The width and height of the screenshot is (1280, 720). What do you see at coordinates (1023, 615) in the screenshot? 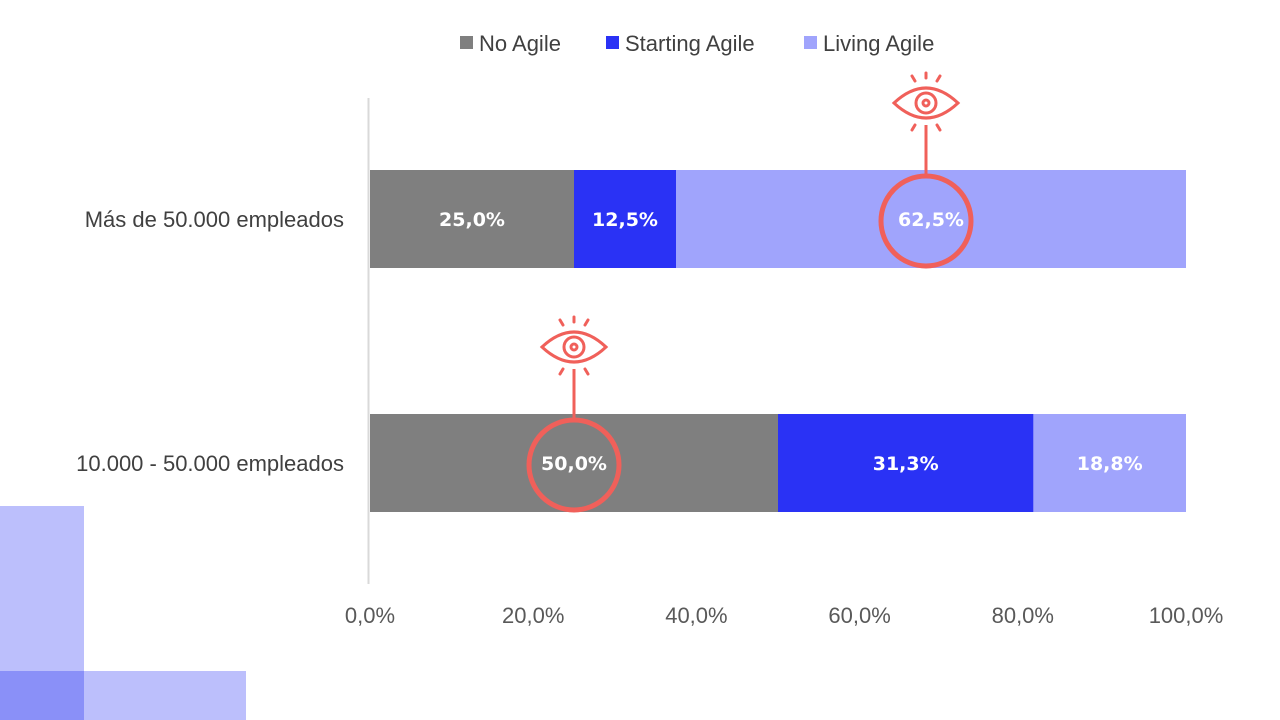
I see `x-tick-label: 80,0%` at bounding box center [1023, 615].